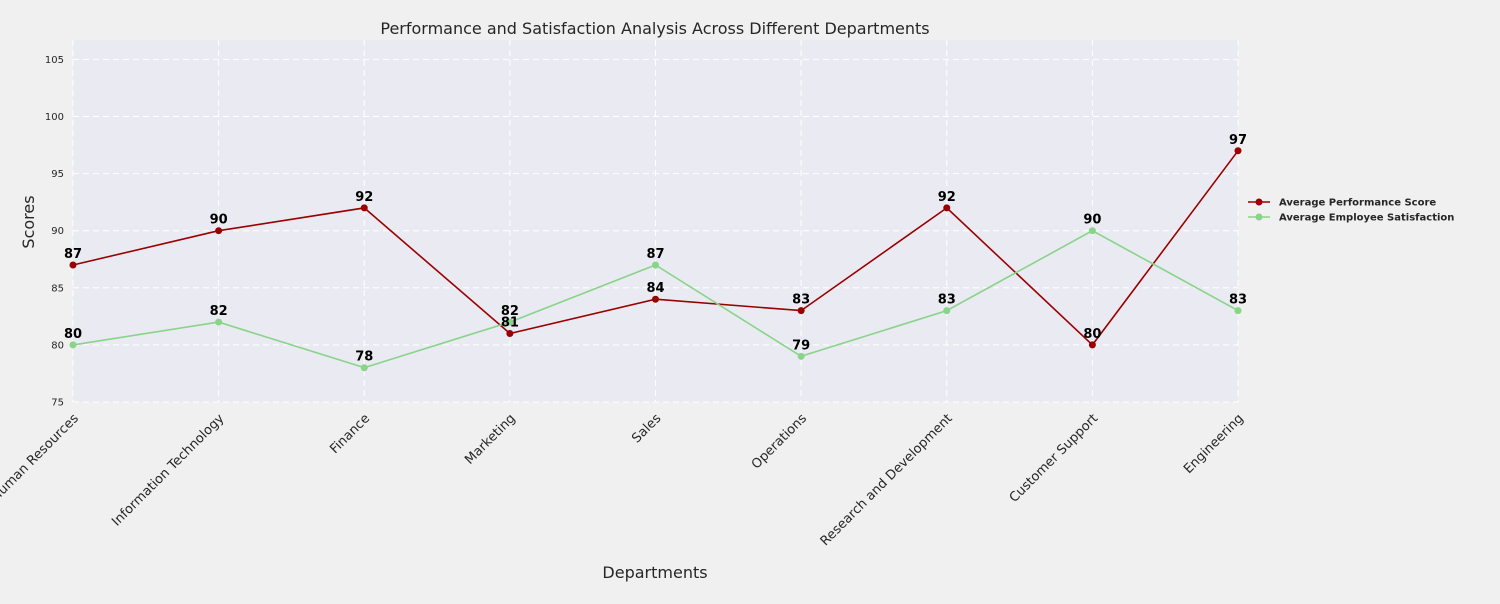 Image resolution: width=1500 pixels, height=604 pixels. Describe the element at coordinates (655, 288) in the screenshot. I see `data-label-average-performance-score-sales: 84` at that location.